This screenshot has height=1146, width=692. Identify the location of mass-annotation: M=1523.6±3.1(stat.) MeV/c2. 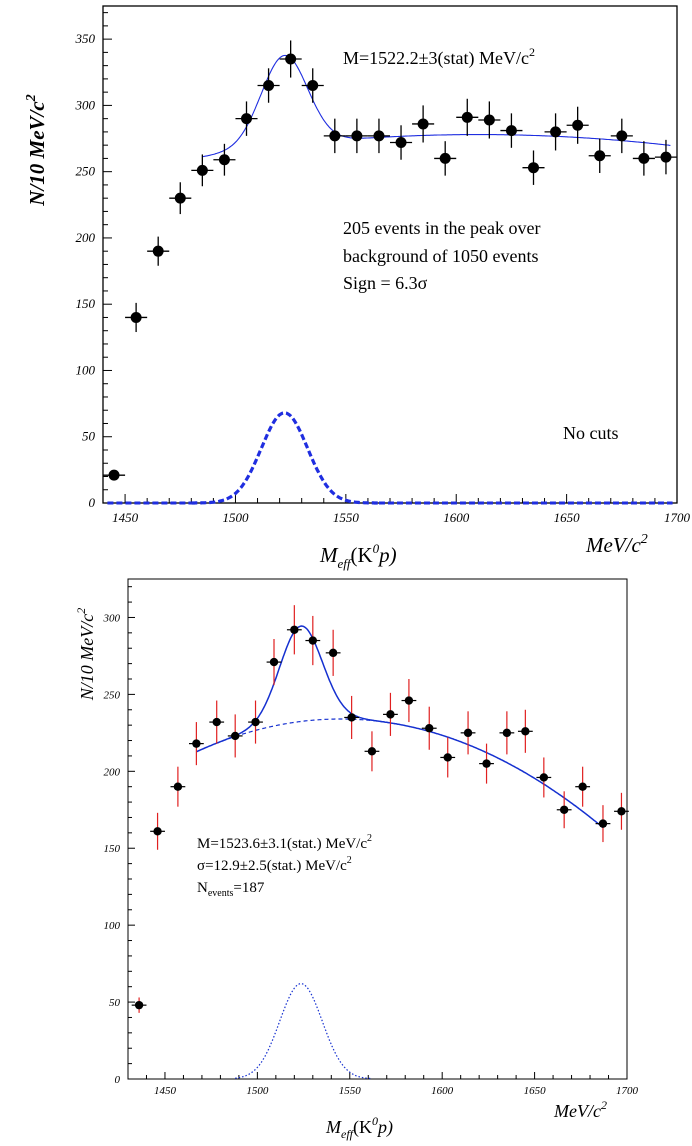
(284, 842).